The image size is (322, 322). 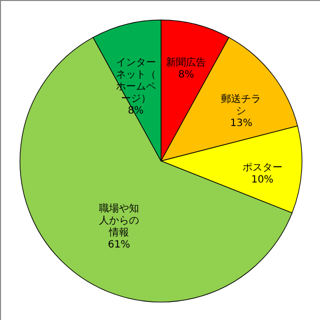 What do you see at coordinates (262, 180) in the screenshot?
I see `data-label: 10%` at bounding box center [262, 180].